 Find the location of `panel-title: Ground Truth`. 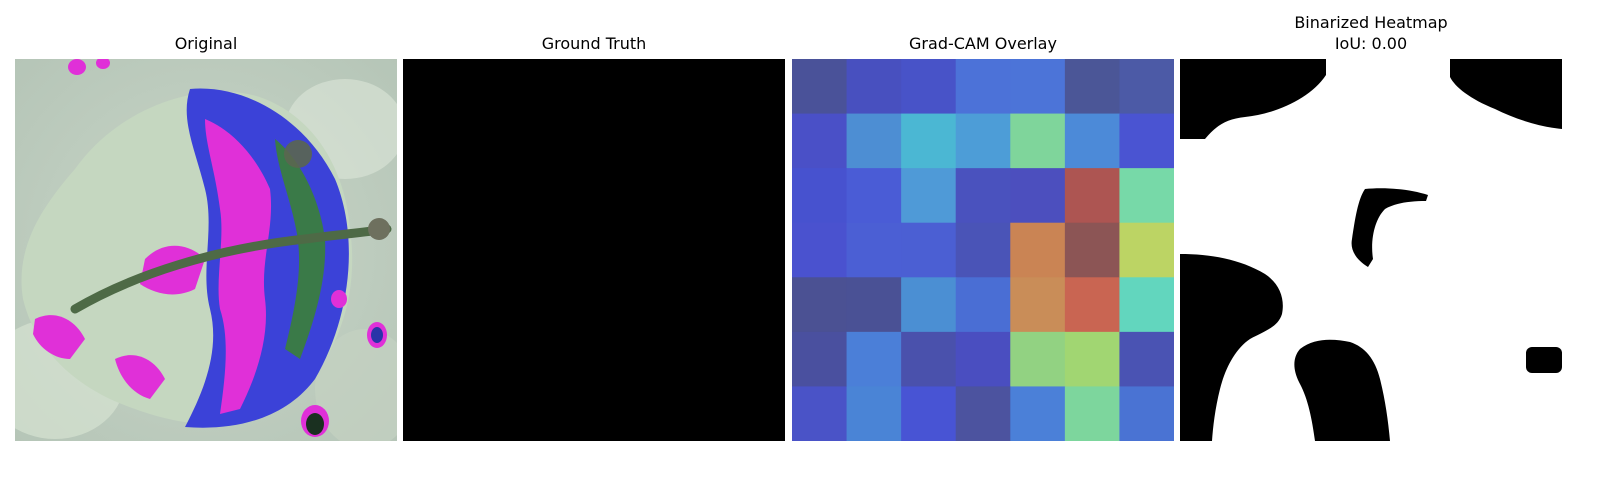

panel-title: Ground Truth is located at coordinates (594, 43).